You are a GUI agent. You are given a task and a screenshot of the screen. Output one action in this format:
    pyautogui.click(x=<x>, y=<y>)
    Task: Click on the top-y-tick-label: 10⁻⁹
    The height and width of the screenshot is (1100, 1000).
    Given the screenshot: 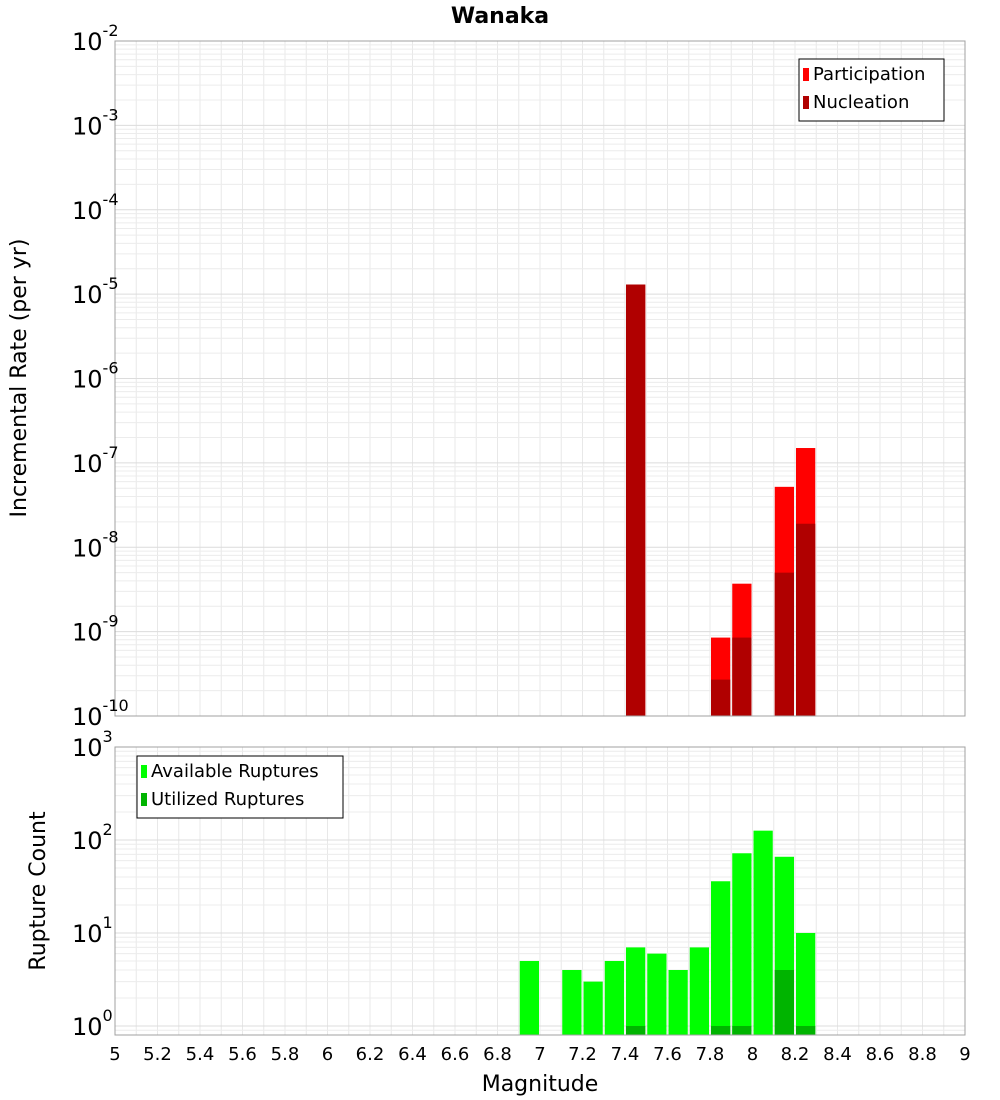 What is the action you would take?
    pyautogui.click(x=95, y=629)
    